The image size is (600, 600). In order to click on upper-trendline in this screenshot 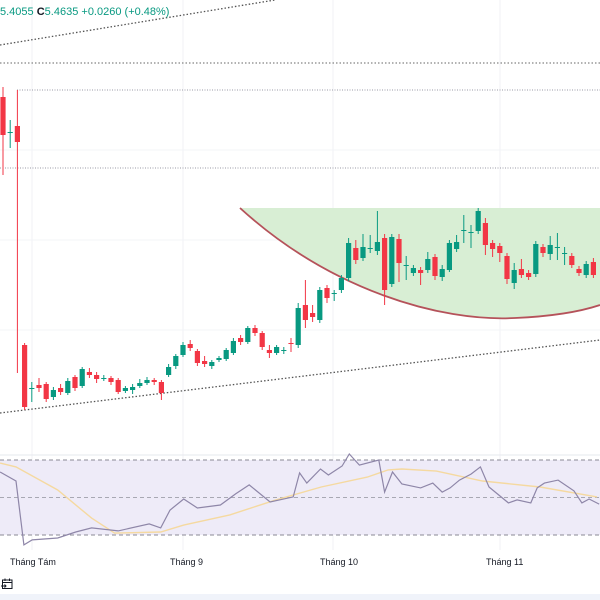, I will do `click(138, 23)`.